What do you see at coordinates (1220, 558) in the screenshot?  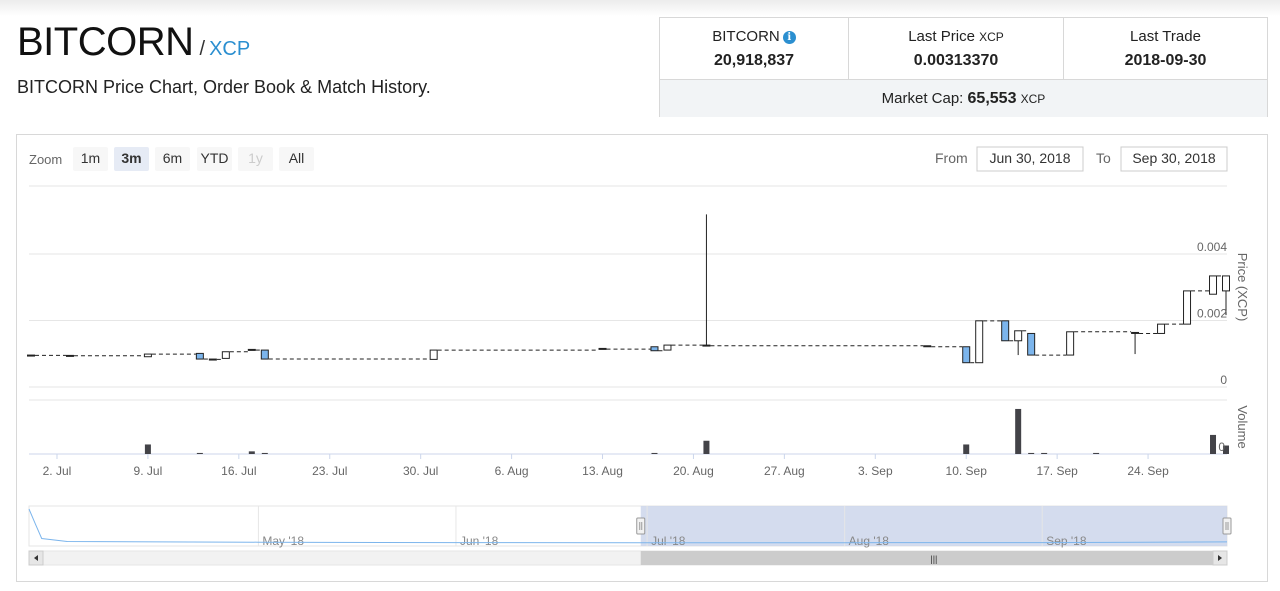 I see `arrow-right-icon` at bounding box center [1220, 558].